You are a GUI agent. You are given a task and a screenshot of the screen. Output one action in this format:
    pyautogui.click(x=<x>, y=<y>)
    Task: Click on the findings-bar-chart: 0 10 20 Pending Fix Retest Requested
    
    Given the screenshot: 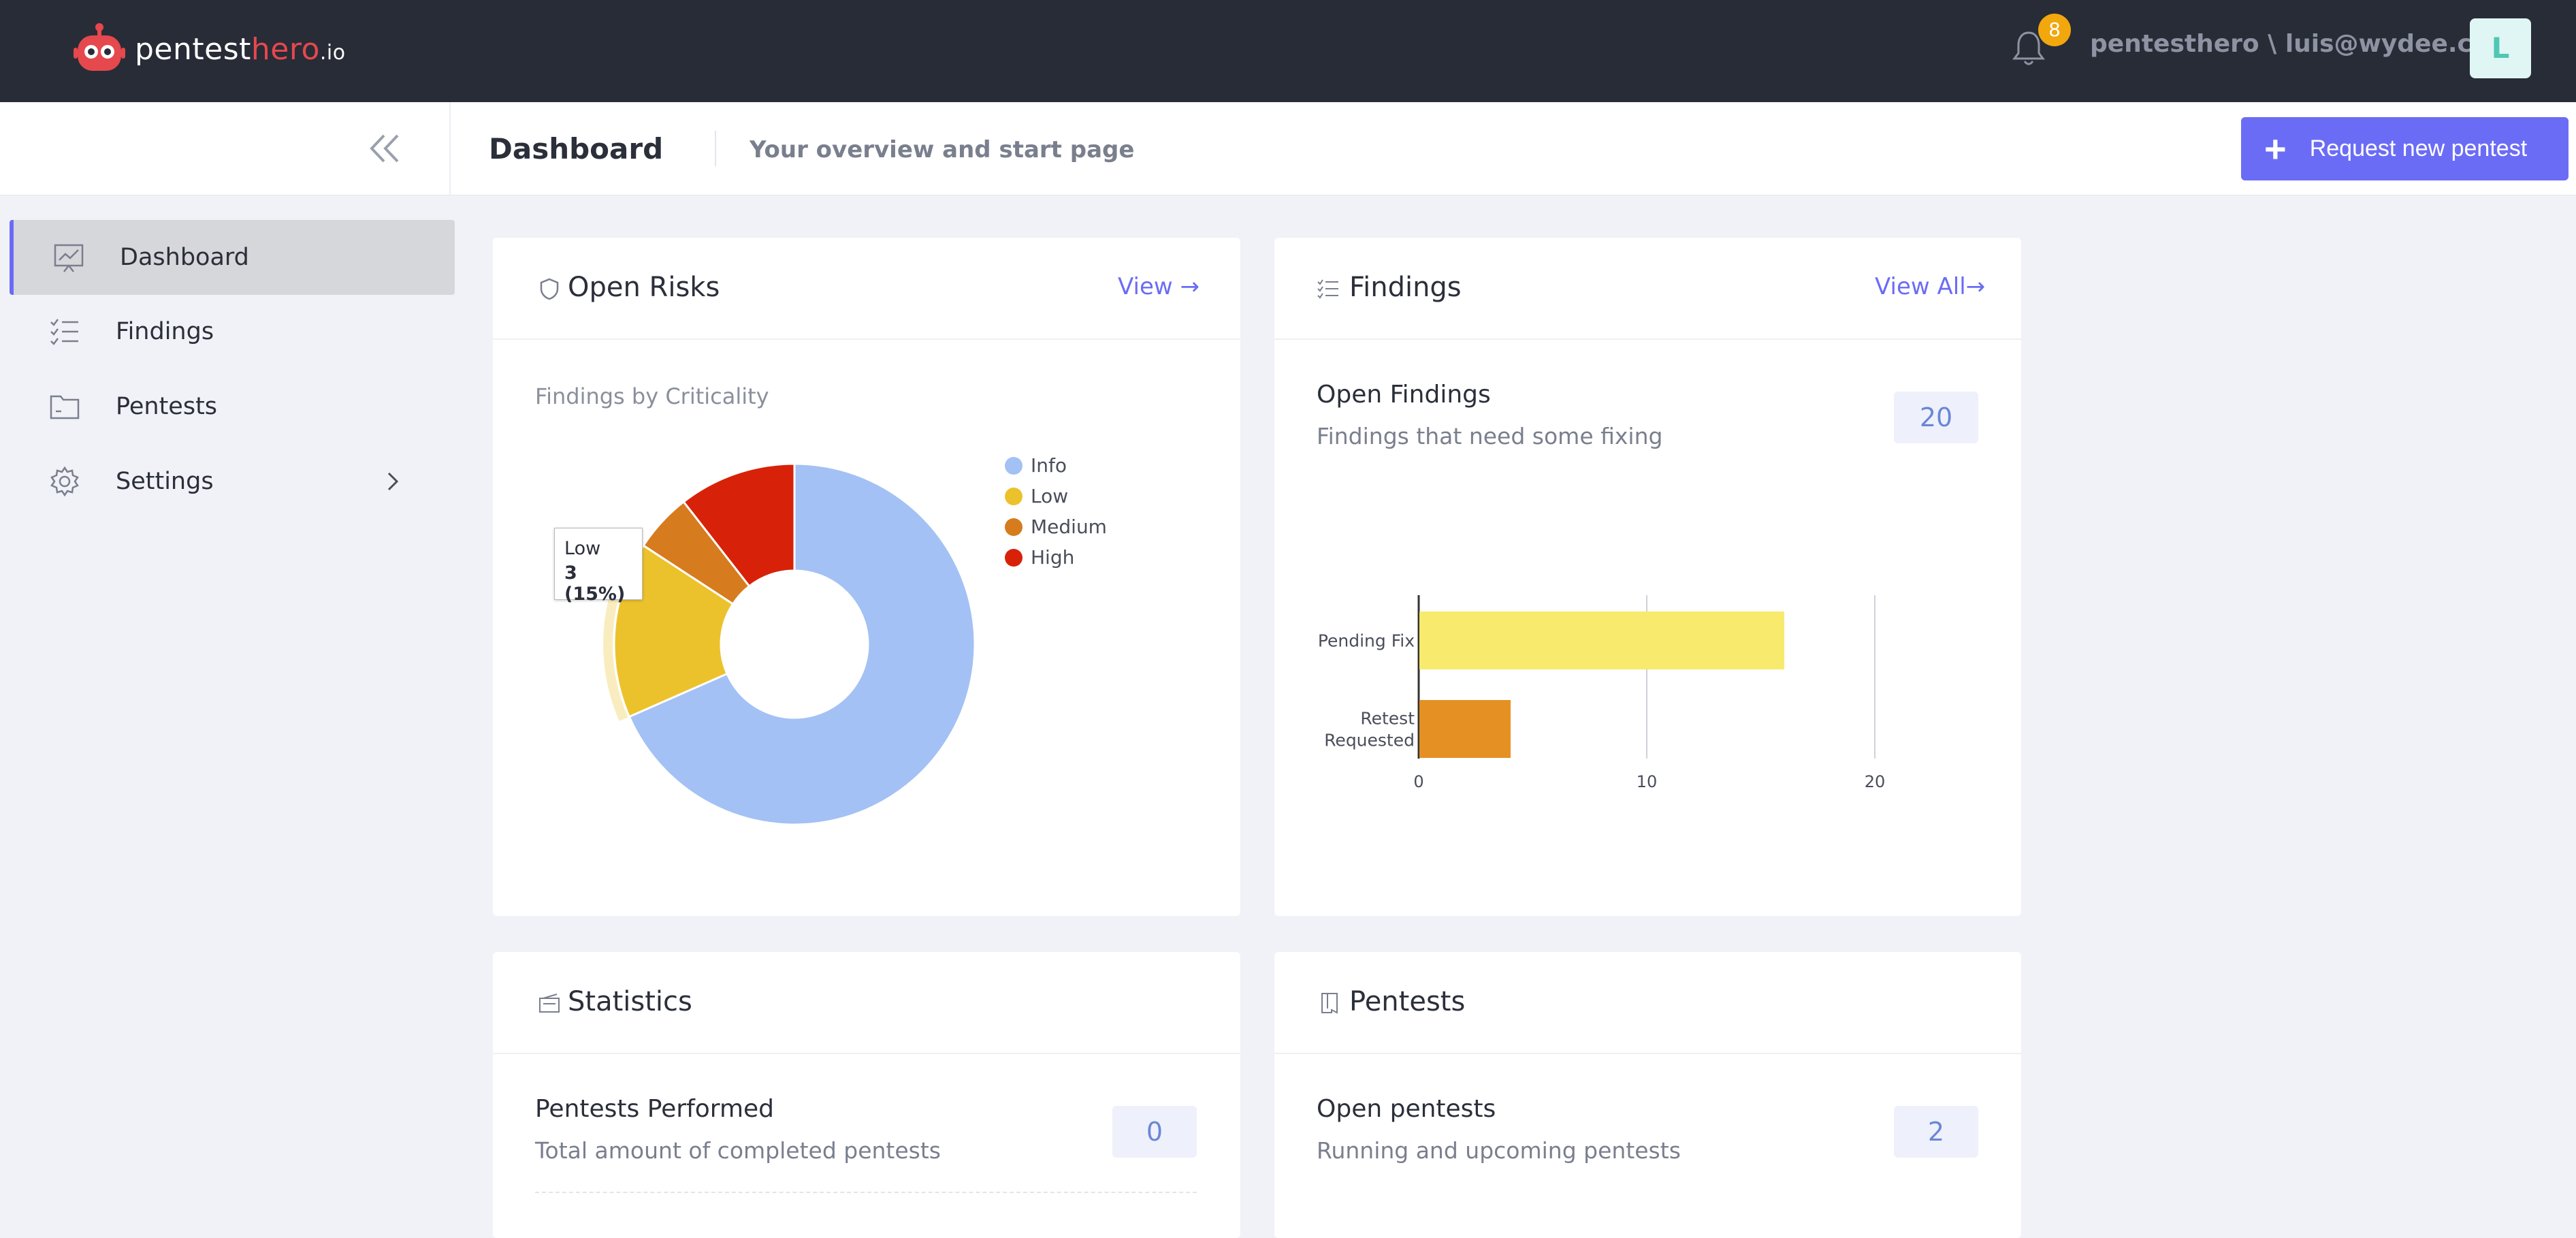 What is the action you would take?
    pyautogui.click(x=1602, y=693)
    